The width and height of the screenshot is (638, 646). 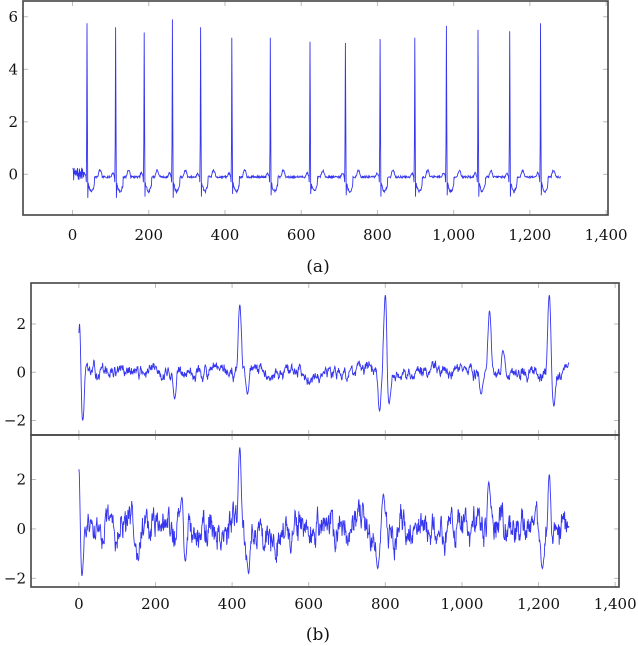 What do you see at coordinates (13, 17) in the screenshot?
I see `y-tick-label: 6` at bounding box center [13, 17].